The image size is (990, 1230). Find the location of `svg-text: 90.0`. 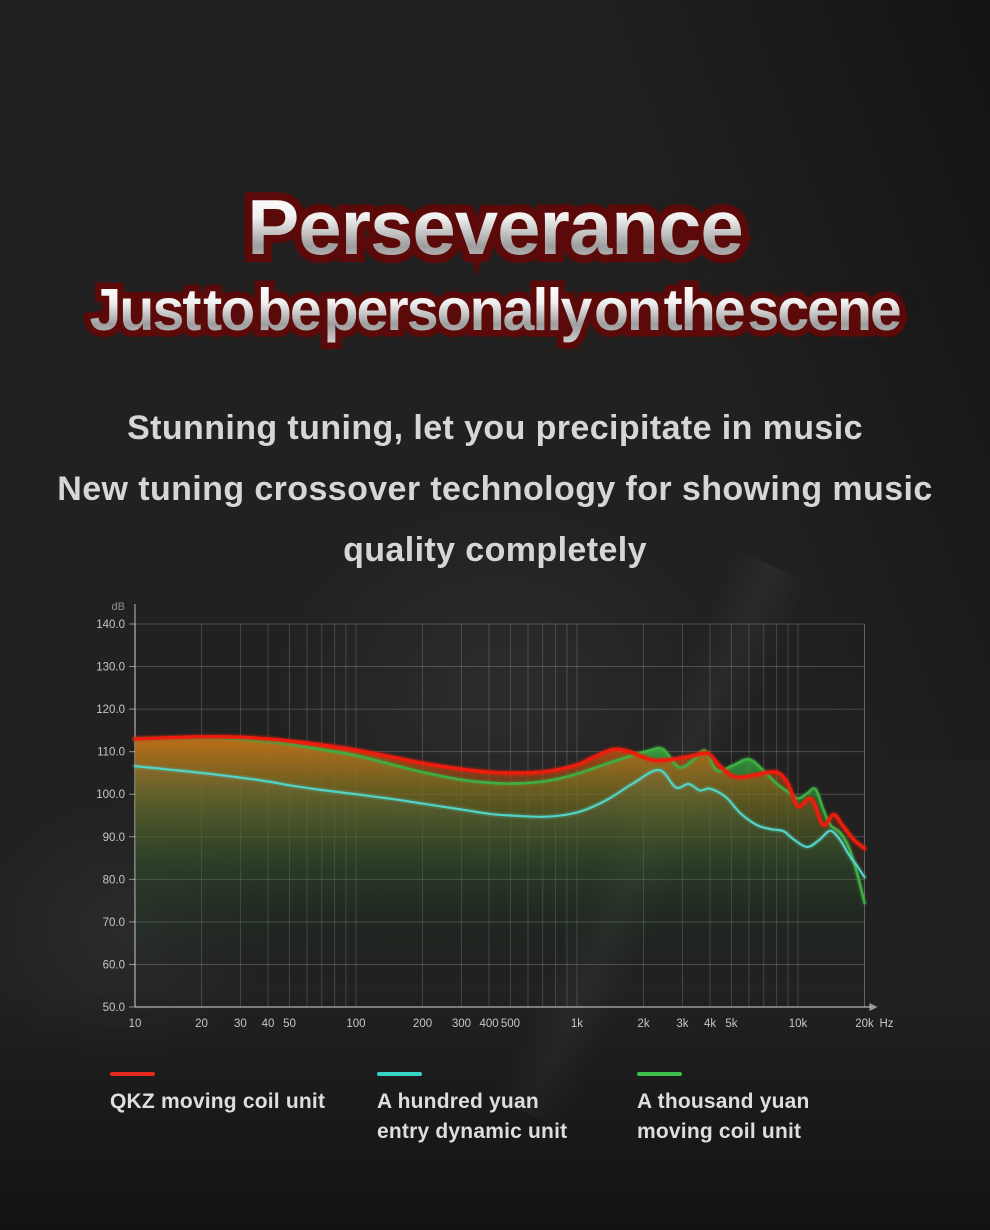

svg-text: 90.0 is located at coordinates (114, 838).